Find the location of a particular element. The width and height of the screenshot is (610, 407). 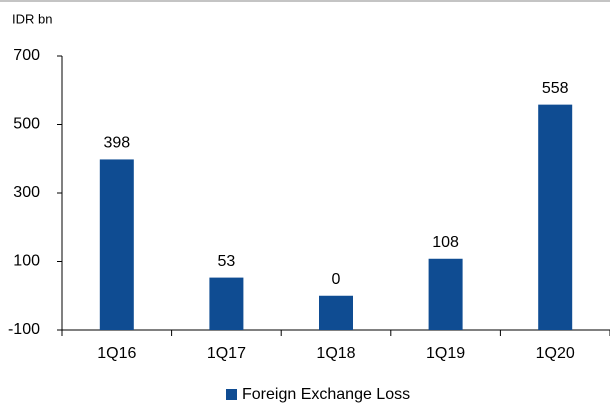

data-label: 398 is located at coordinates (116, 143).